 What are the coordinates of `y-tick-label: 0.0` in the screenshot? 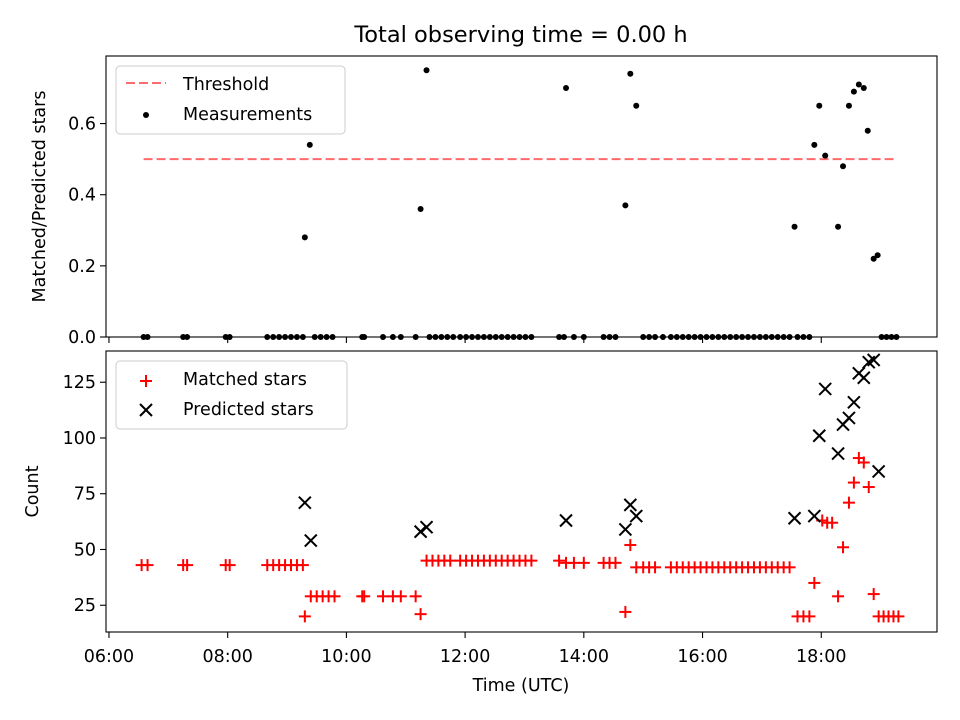 It's located at (82, 338).